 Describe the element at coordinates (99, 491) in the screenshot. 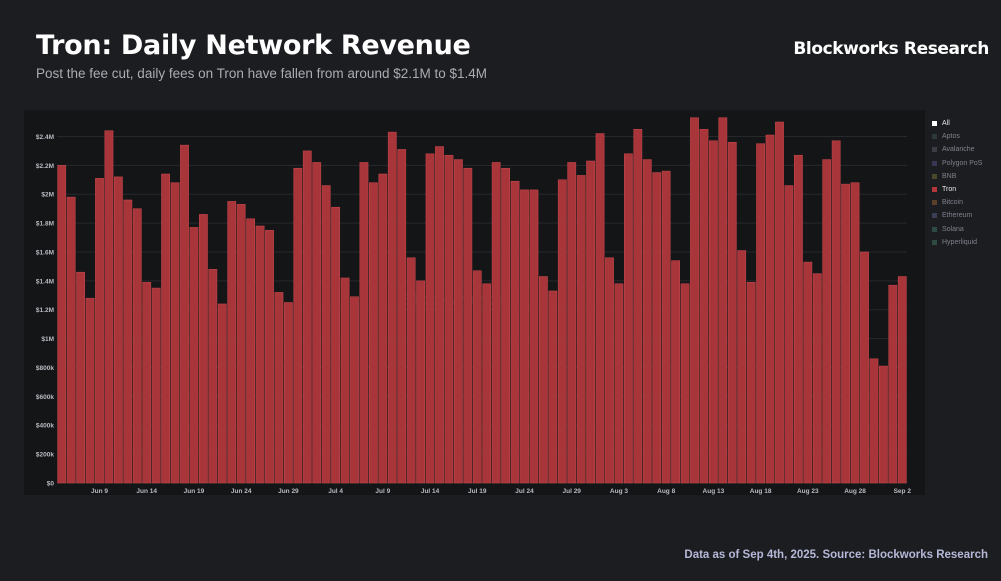

I see `x-tick-label: Jun 9` at that location.